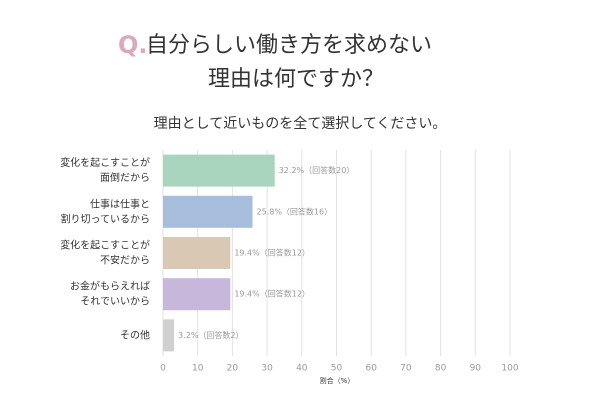 Image resolution: width=600 pixels, height=400 pixels. Describe the element at coordinates (295, 211) in the screenshot. I see `value-label: 25.8%（回答数16）` at that location.